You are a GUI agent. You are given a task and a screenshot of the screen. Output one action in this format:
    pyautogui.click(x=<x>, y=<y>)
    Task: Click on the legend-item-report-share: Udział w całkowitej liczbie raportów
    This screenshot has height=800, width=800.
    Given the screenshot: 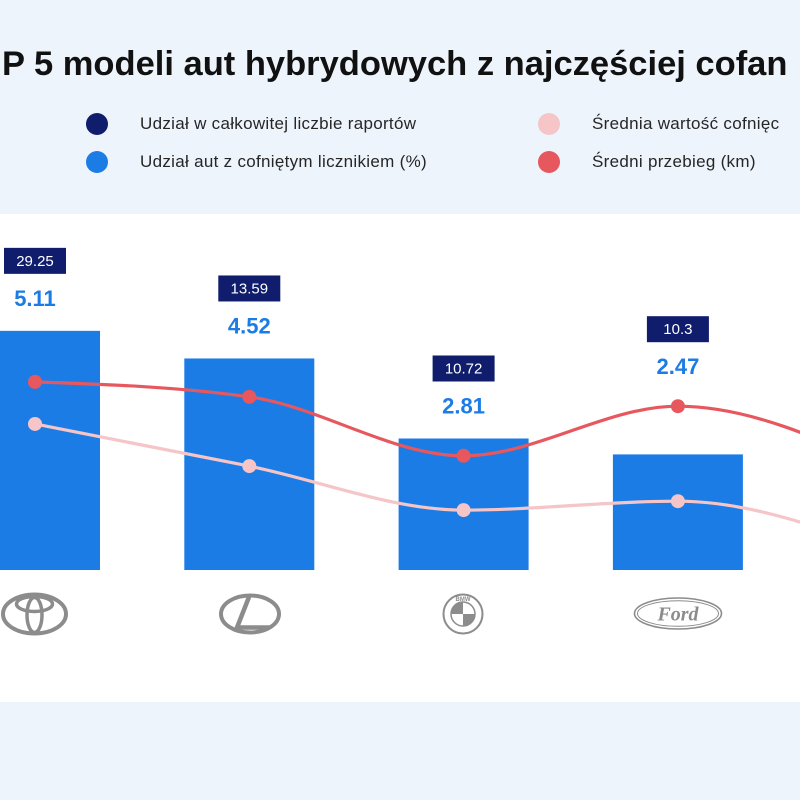 What is the action you would take?
    pyautogui.click(x=251, y=124)
    